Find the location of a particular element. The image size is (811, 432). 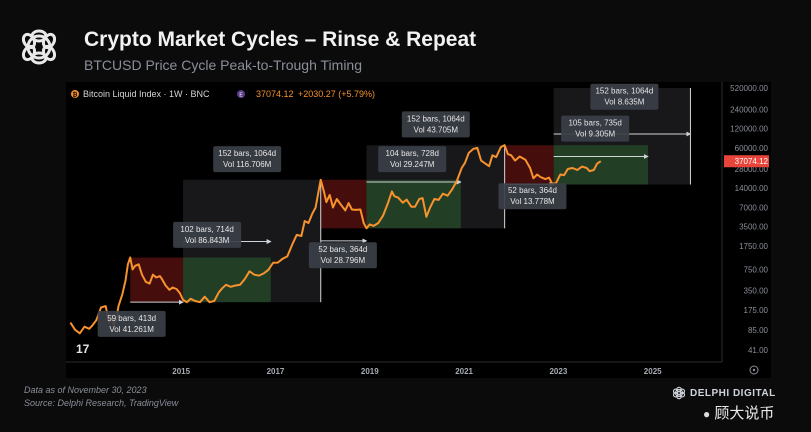

y-tick-label: 28000.00 is located at coordinates (752, 169).